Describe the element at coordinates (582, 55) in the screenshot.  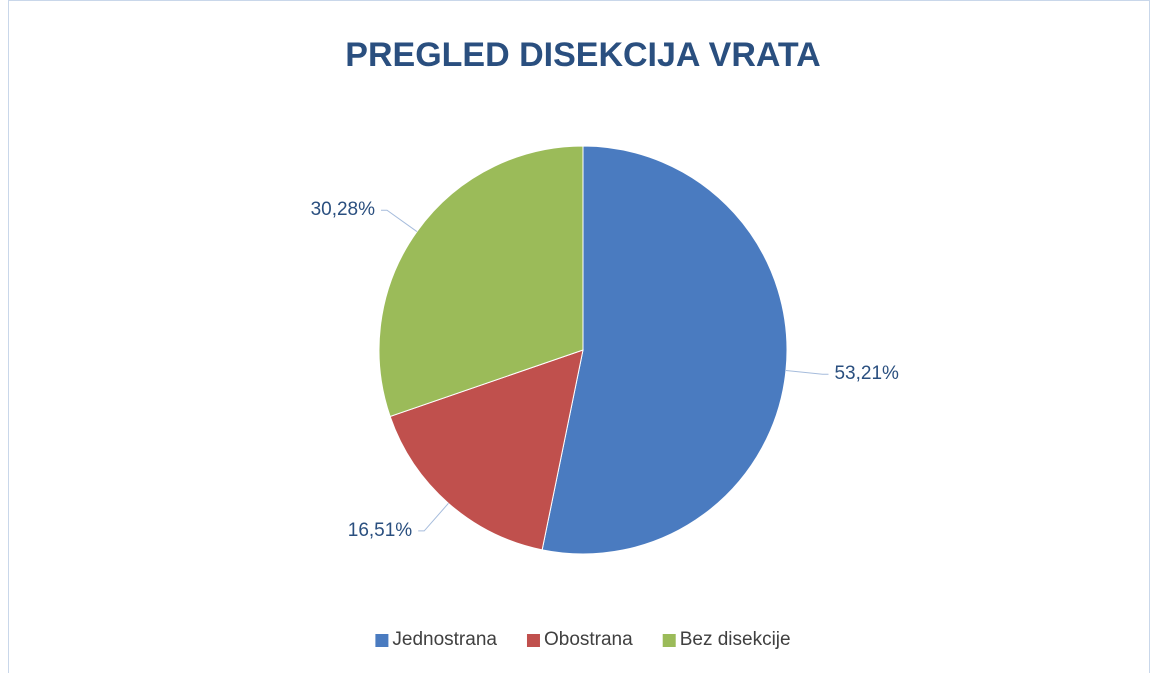
I see `chart-title: PREGLED DISEKCIJA VRATA` at that location.